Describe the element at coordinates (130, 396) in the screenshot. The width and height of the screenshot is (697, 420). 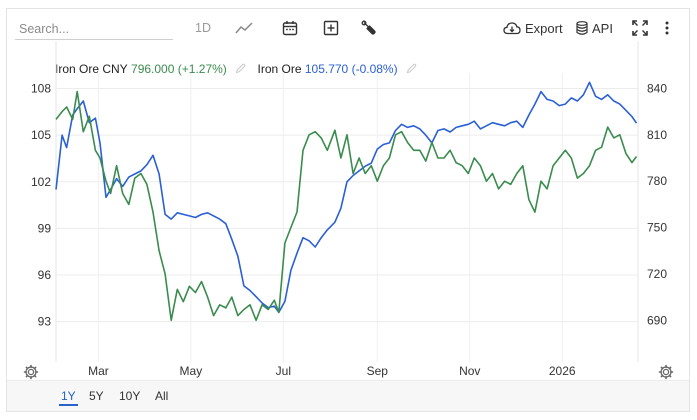
I see `range-button-10y: 10Y` at that location.